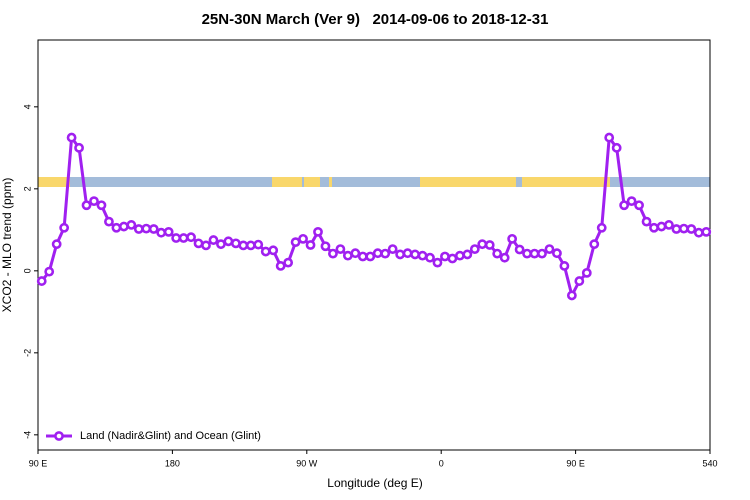  Describe the element at coordinates (27, 270) in the screenshot. I see `y-tick-label: 0` at that location.